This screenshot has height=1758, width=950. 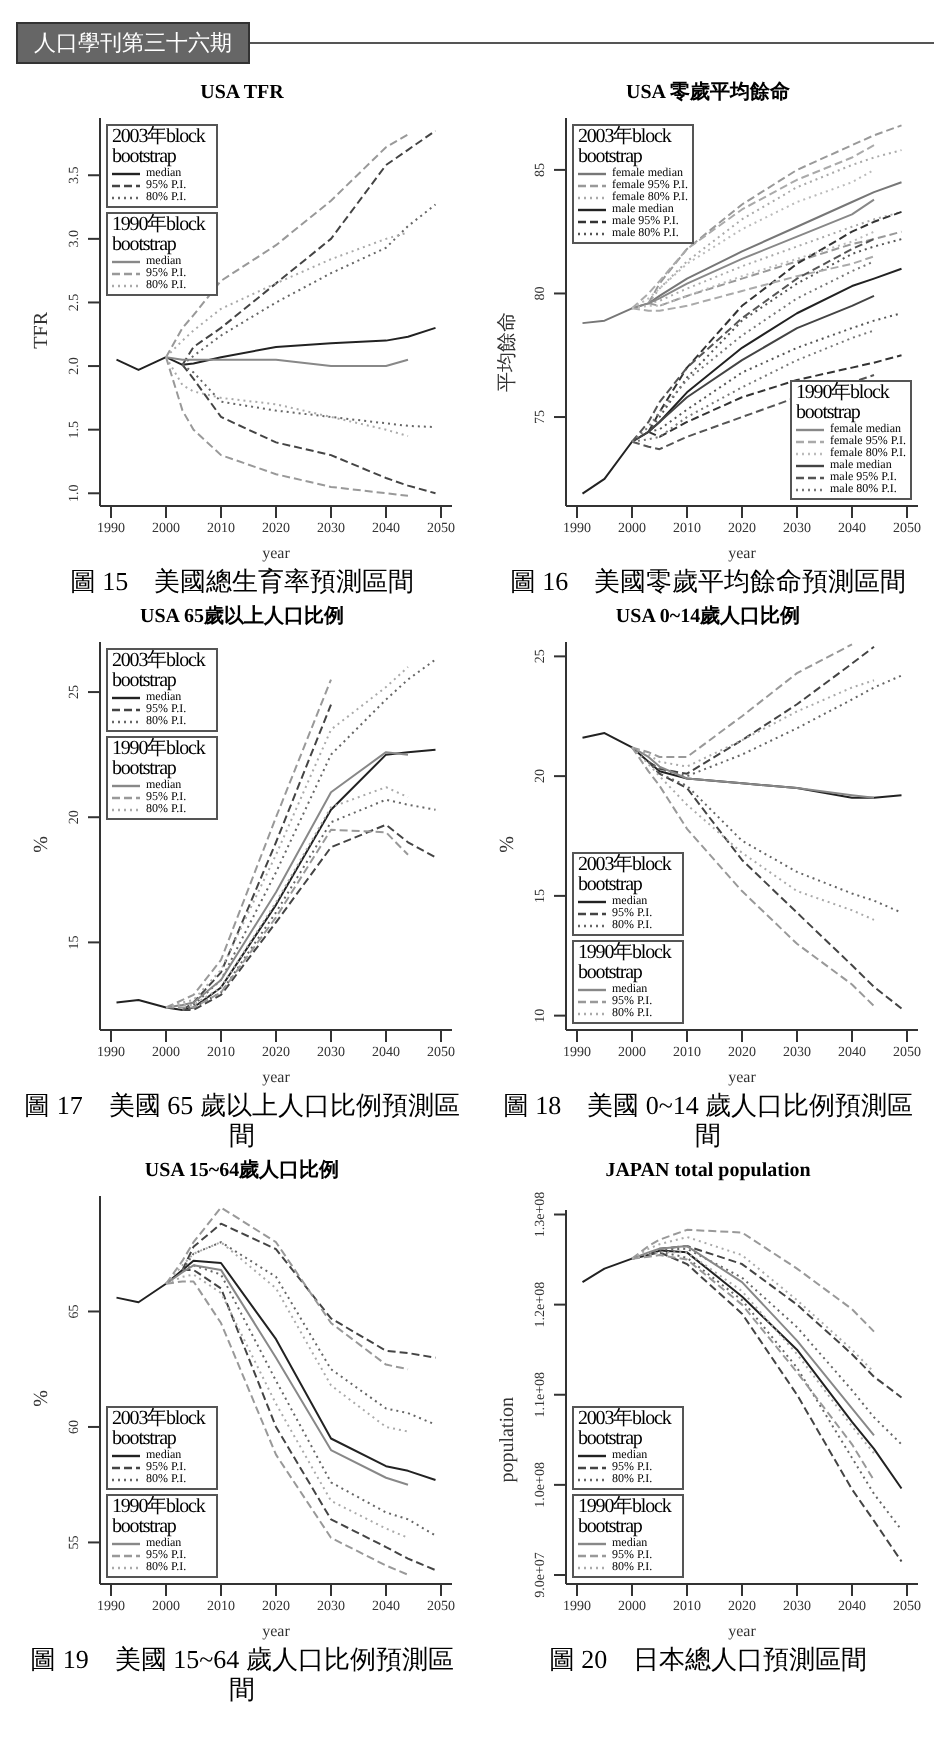 I want to click on y-axis-title: 平均餘命, so click(x=507, y=352).